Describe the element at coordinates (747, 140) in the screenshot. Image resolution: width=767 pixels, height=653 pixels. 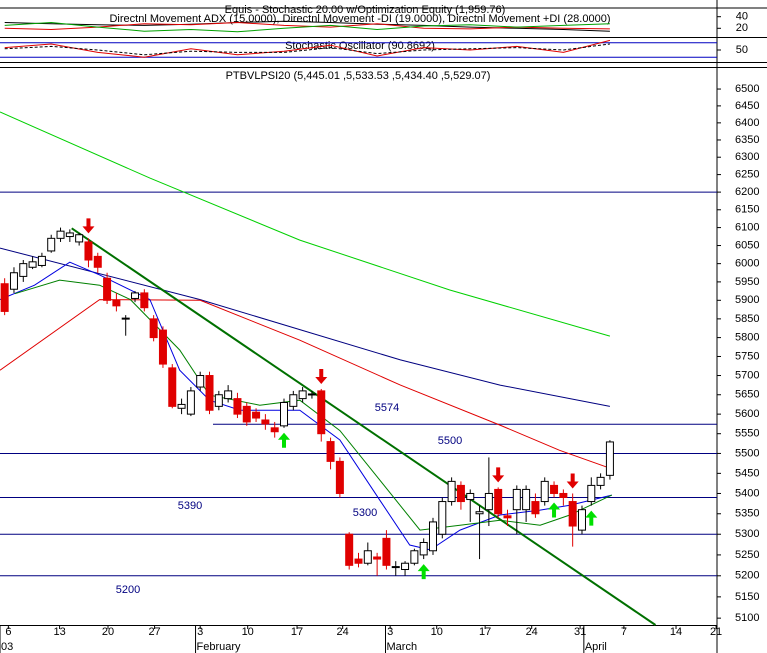
I see `y-tick-label: 6350` at that location.